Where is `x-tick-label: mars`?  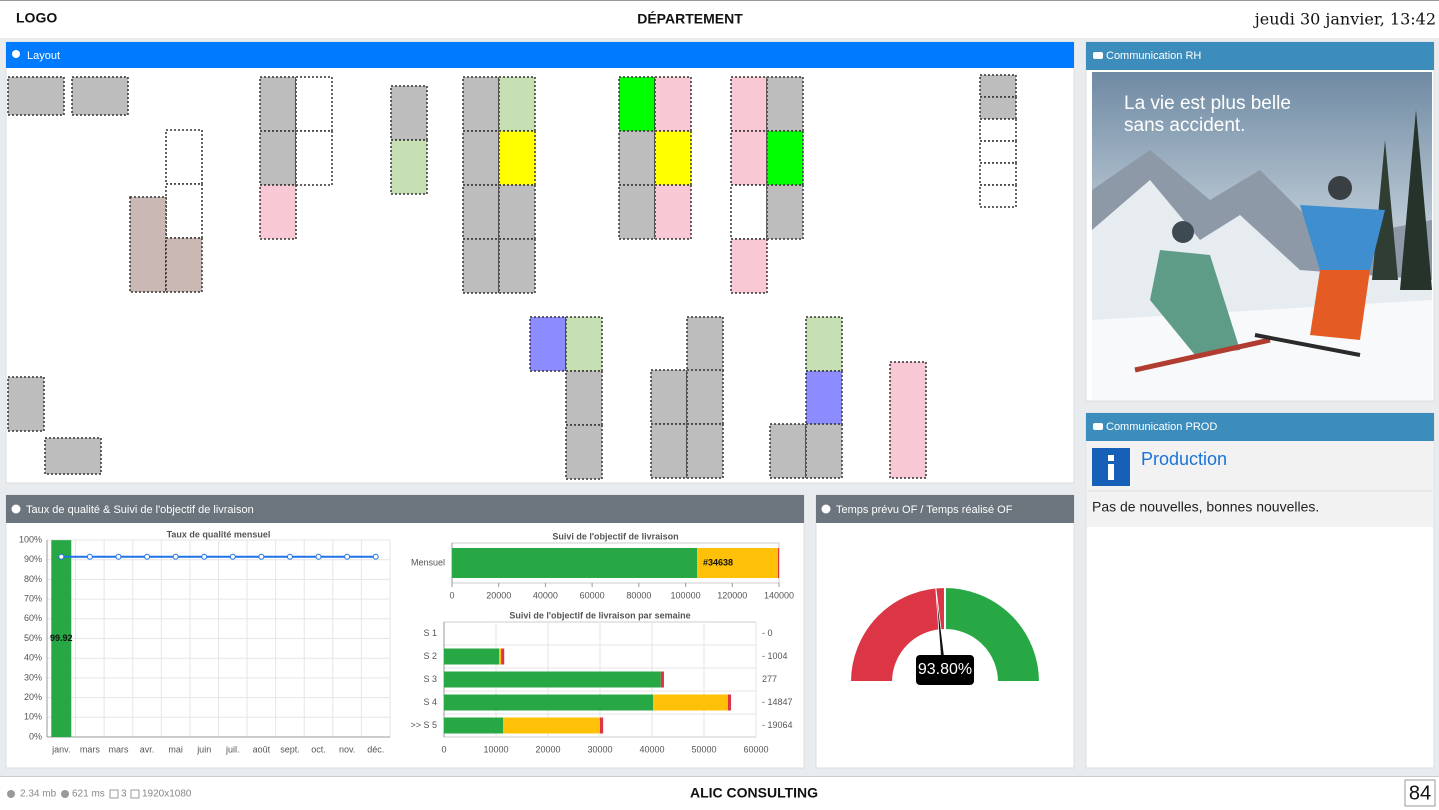
x-tick-label: mars is located at coordinates (90, 749).